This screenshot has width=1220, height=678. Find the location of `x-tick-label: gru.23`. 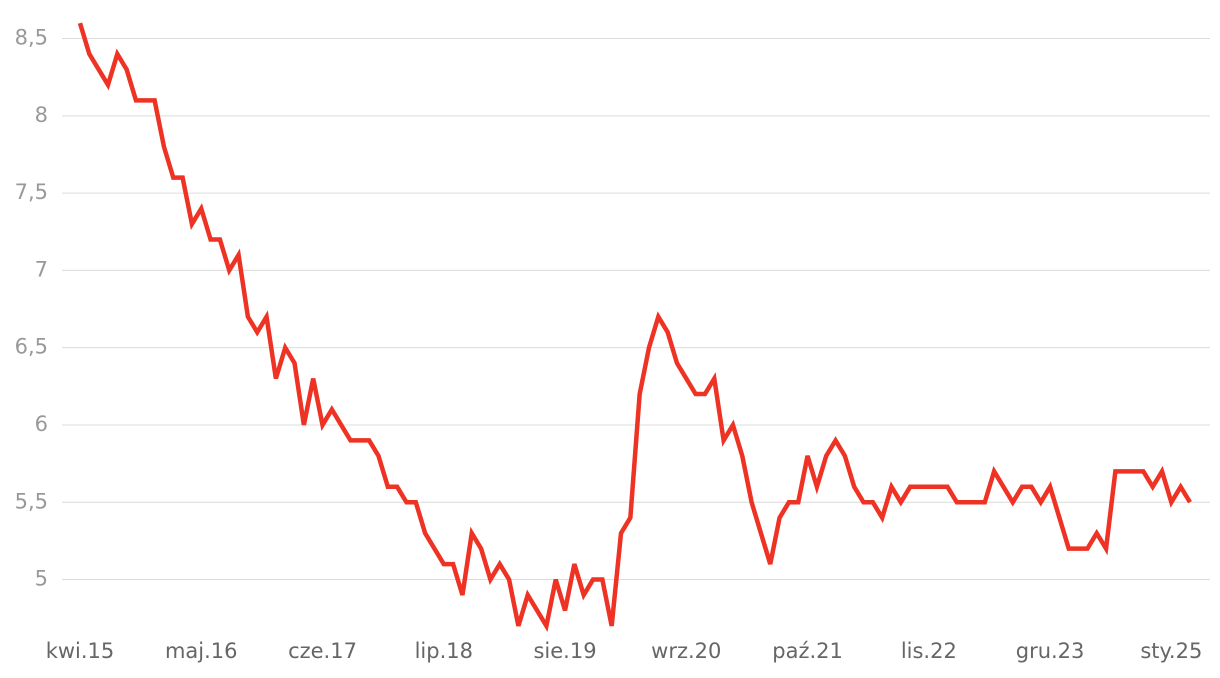

x-tick-label: gru.23 is located at coordinates (1050, 651).